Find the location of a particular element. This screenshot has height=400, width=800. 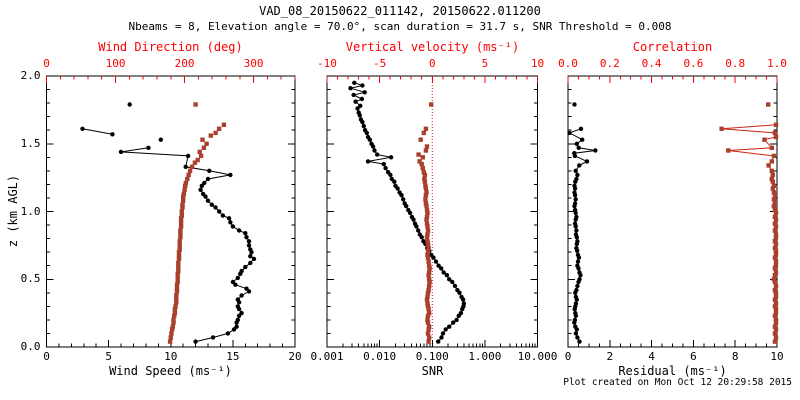

plot-title: VAD_08_20150622_011142, 20150622.011200 is located at coordinates (400, 11).